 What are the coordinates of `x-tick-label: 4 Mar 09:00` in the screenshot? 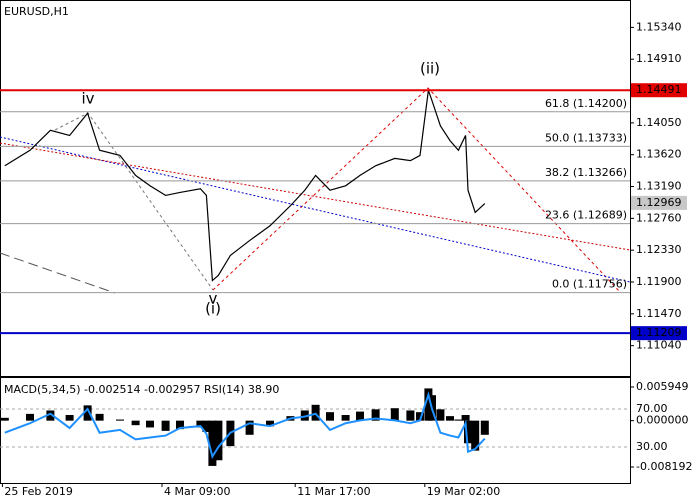 It's located at (197, 491).